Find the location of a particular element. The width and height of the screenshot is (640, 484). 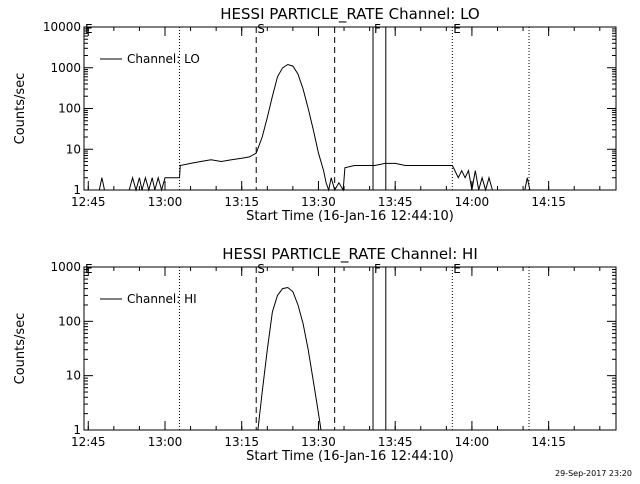

chart2-xlabel: Start Time (16-Jan-16 12:44:10) is located at coordinates (350, 456).